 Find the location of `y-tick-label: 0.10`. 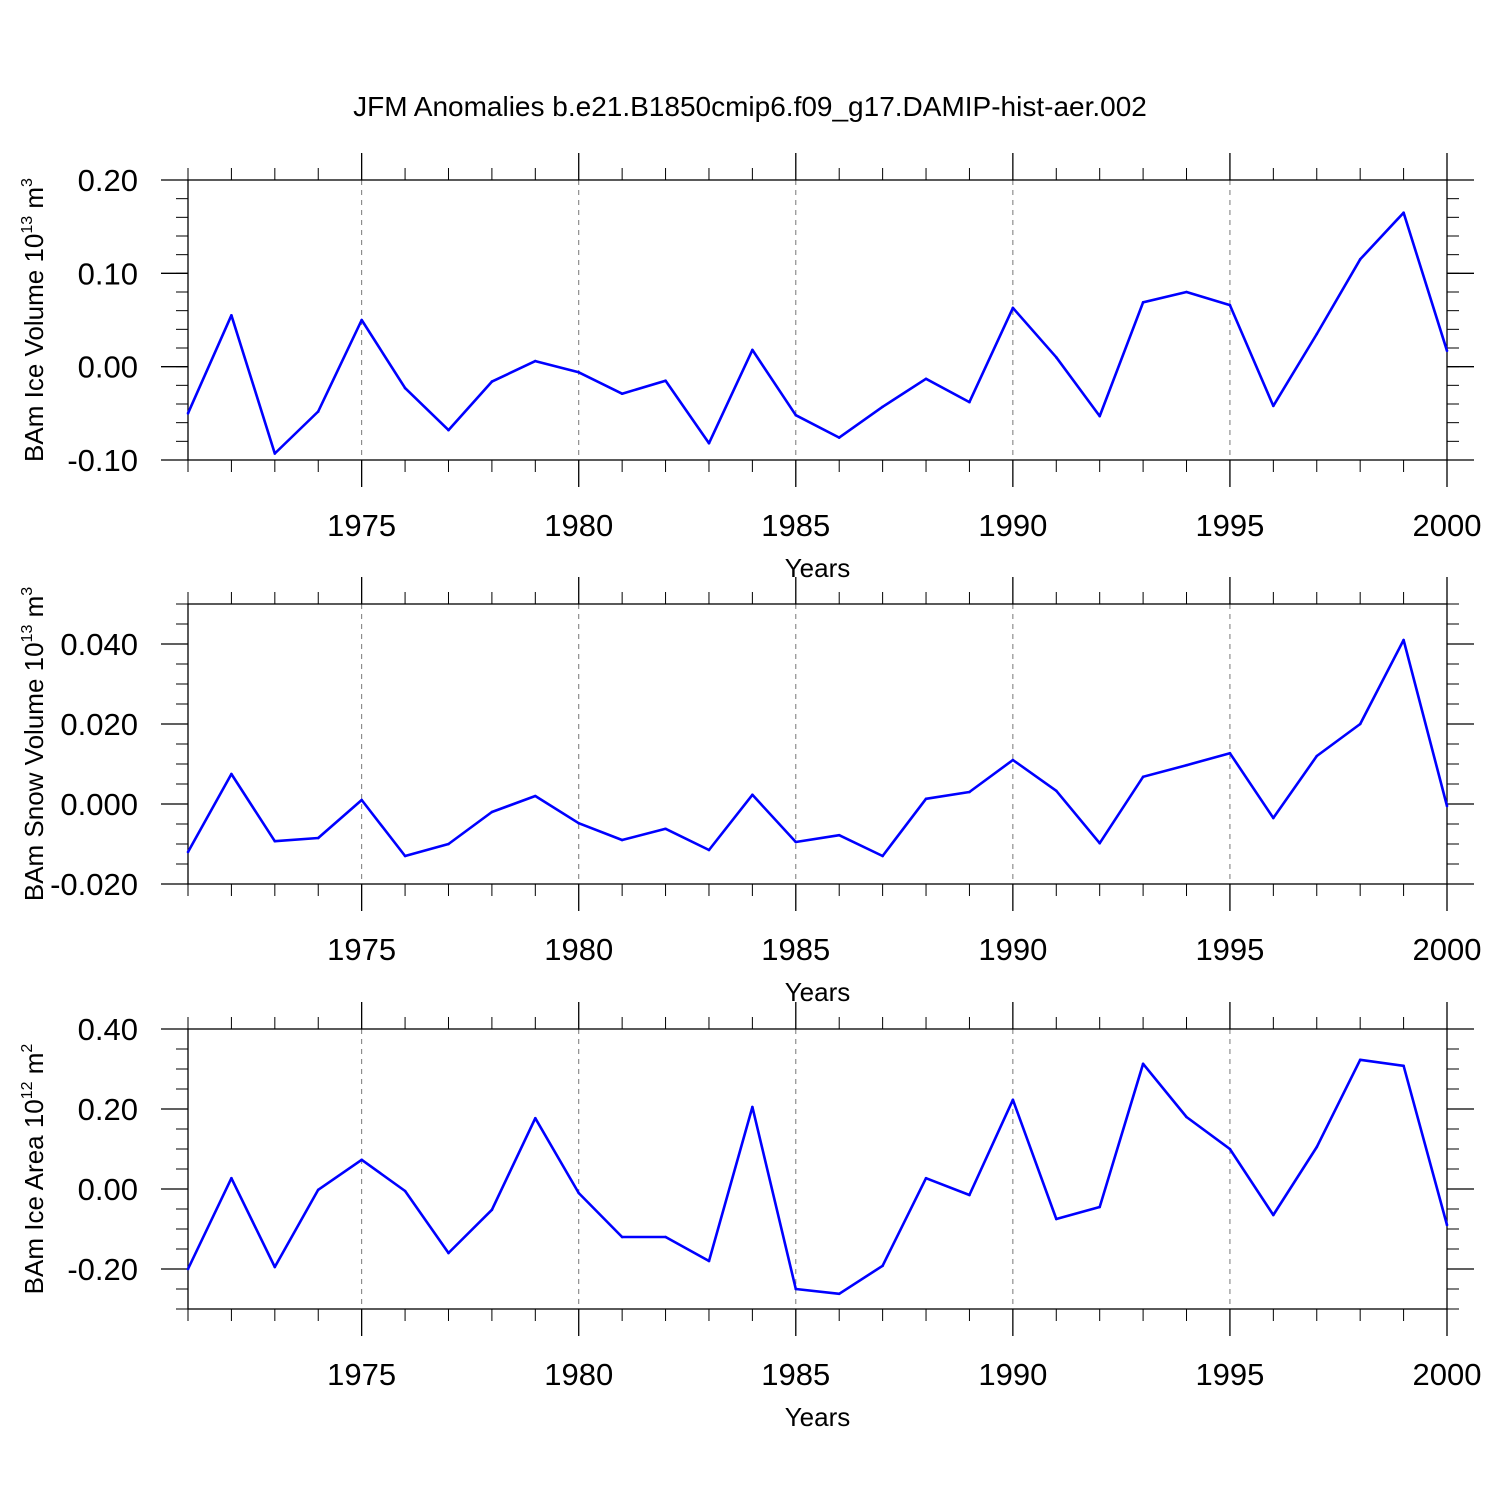

y-tick-label: 0.10 is located at coordinates (108, 273).